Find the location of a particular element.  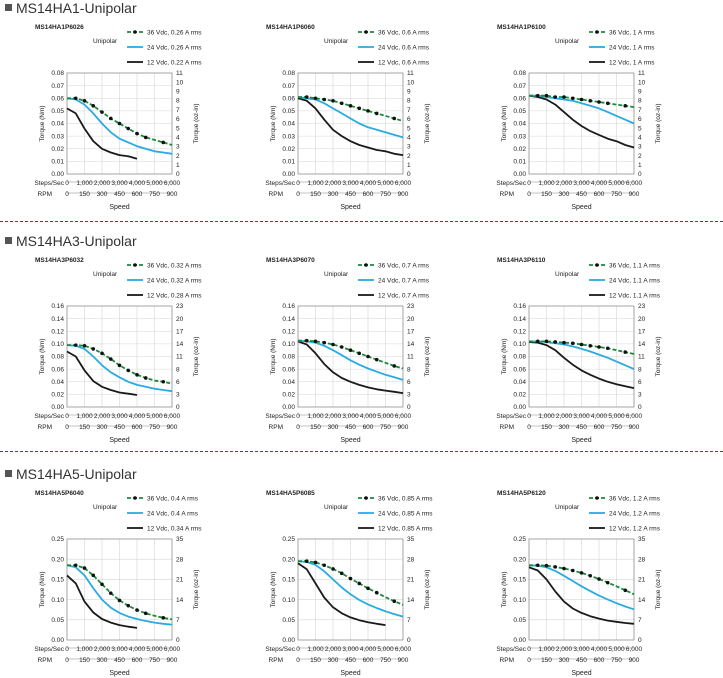

y-tick-label: 0.08 is located at coordinates (519, 357).